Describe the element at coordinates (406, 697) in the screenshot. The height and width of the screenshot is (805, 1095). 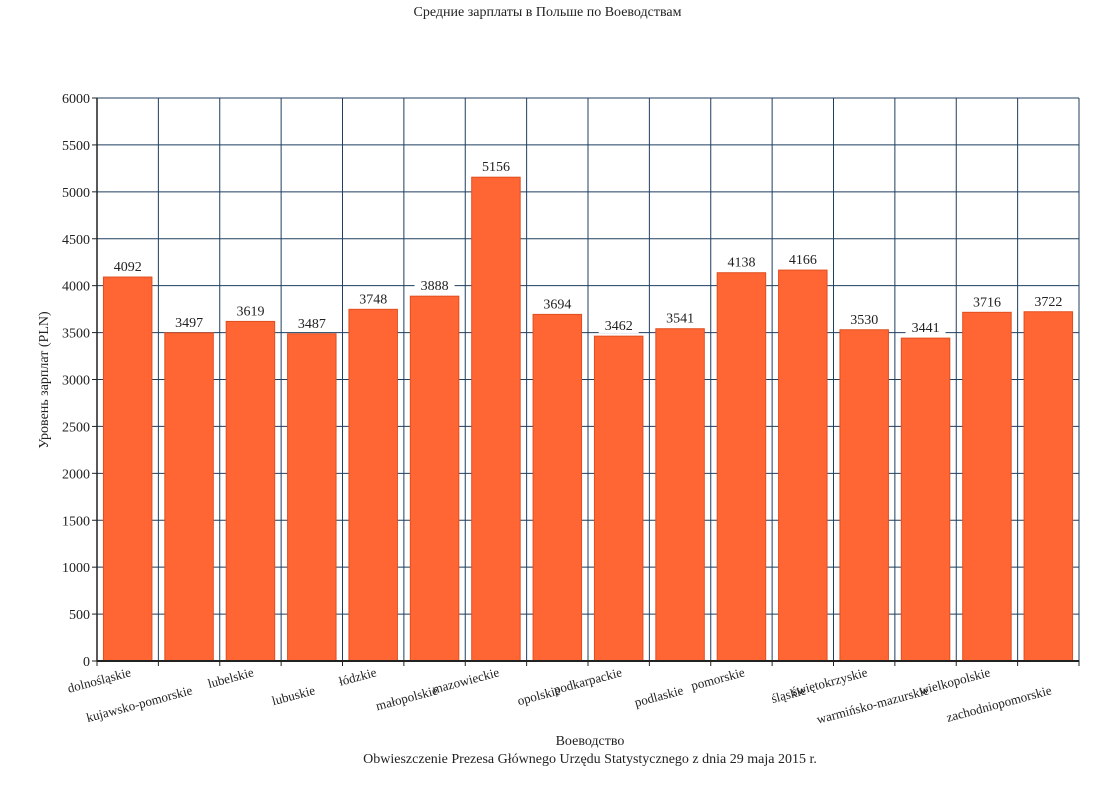
I see `category-label: małopolskie` at that location.